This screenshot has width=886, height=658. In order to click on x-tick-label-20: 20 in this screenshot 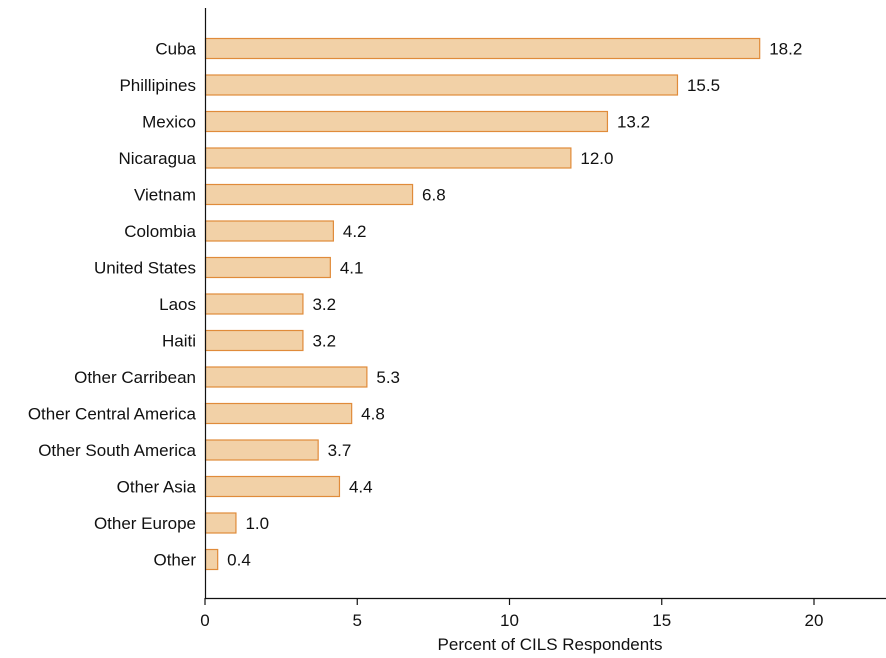, I will do `click(814, 620)`.